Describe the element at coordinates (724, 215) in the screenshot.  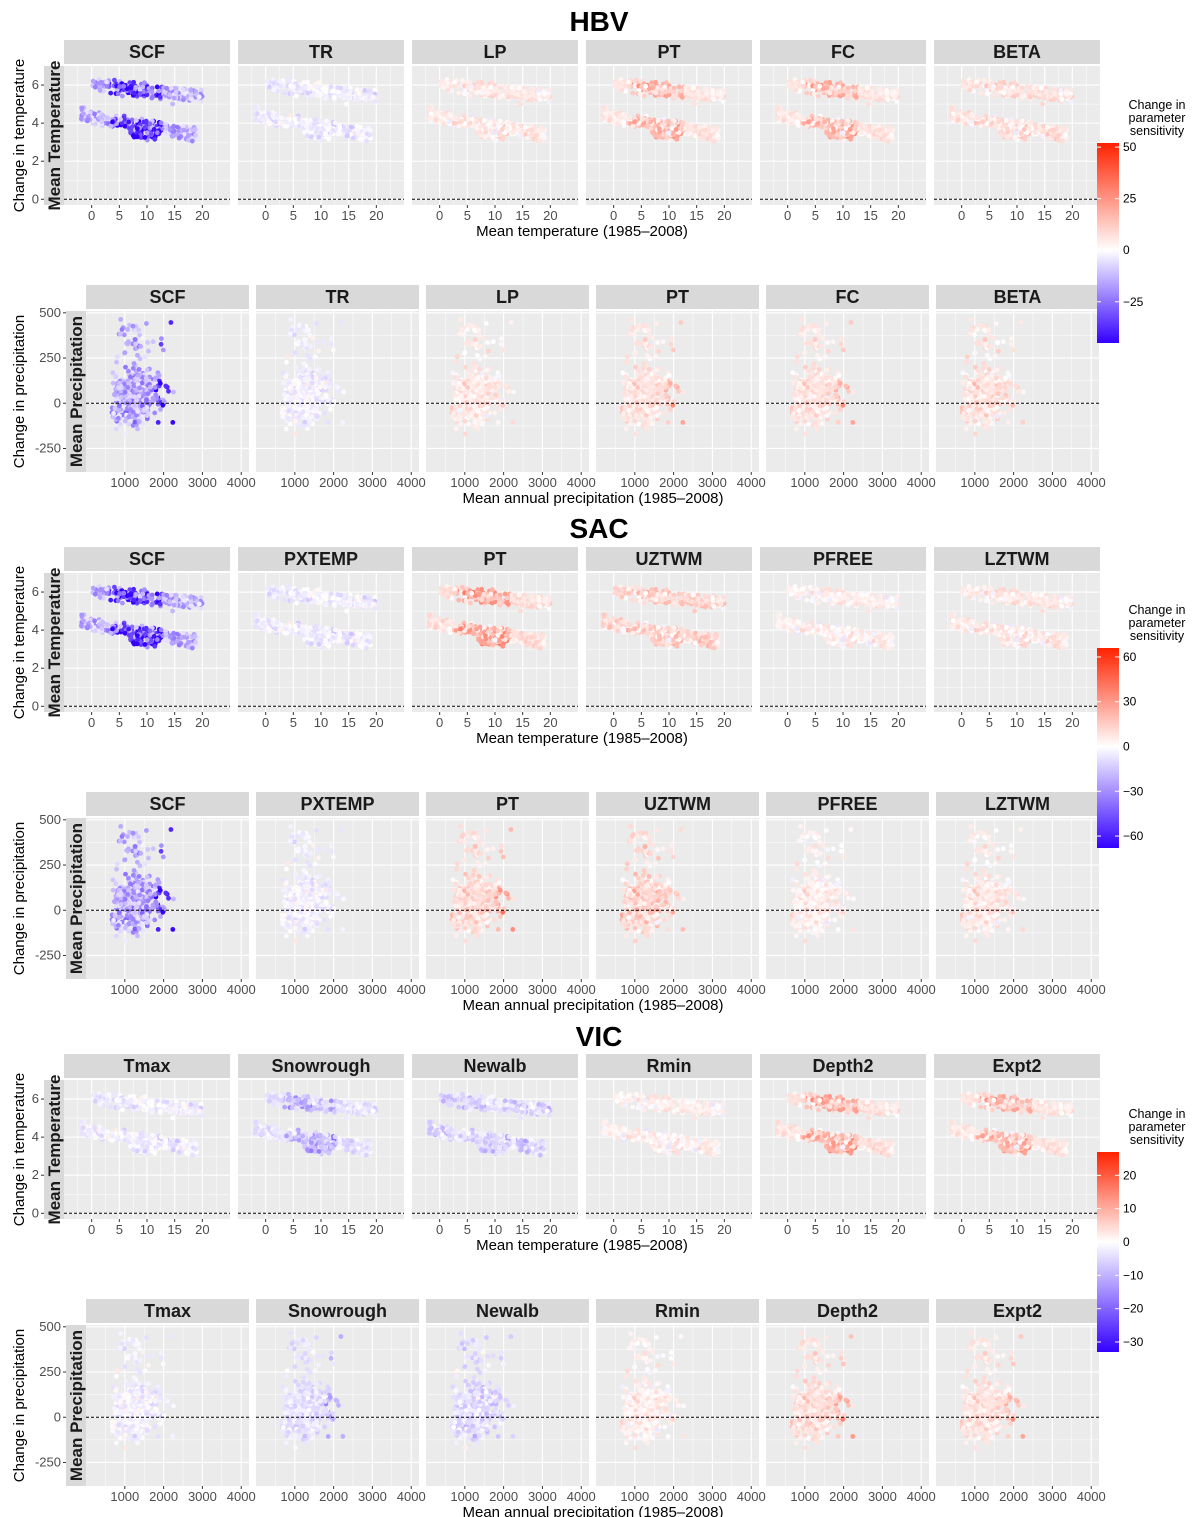
I see `x-tick-label: 20` at that location.